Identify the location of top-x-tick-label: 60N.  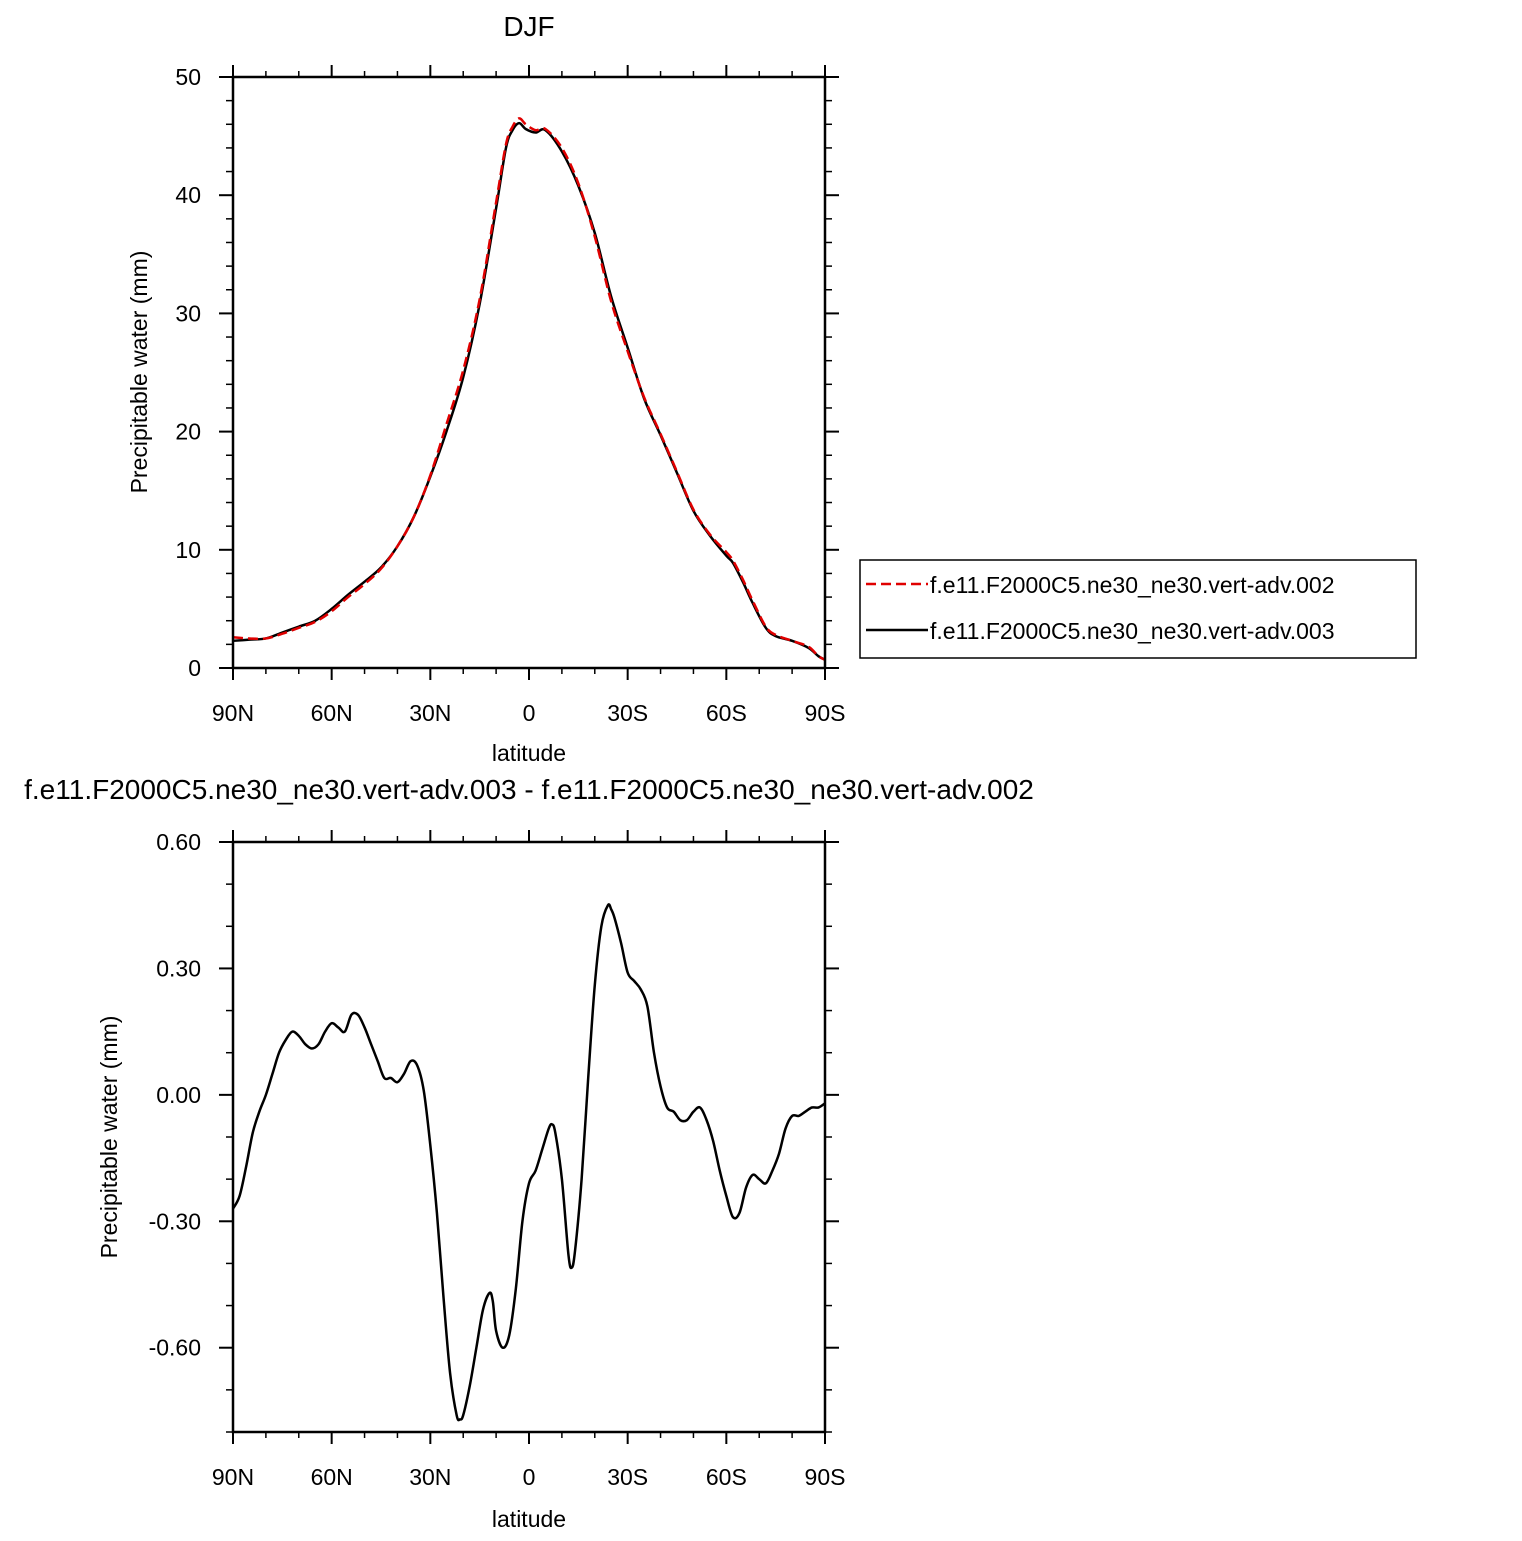
(332, 713).